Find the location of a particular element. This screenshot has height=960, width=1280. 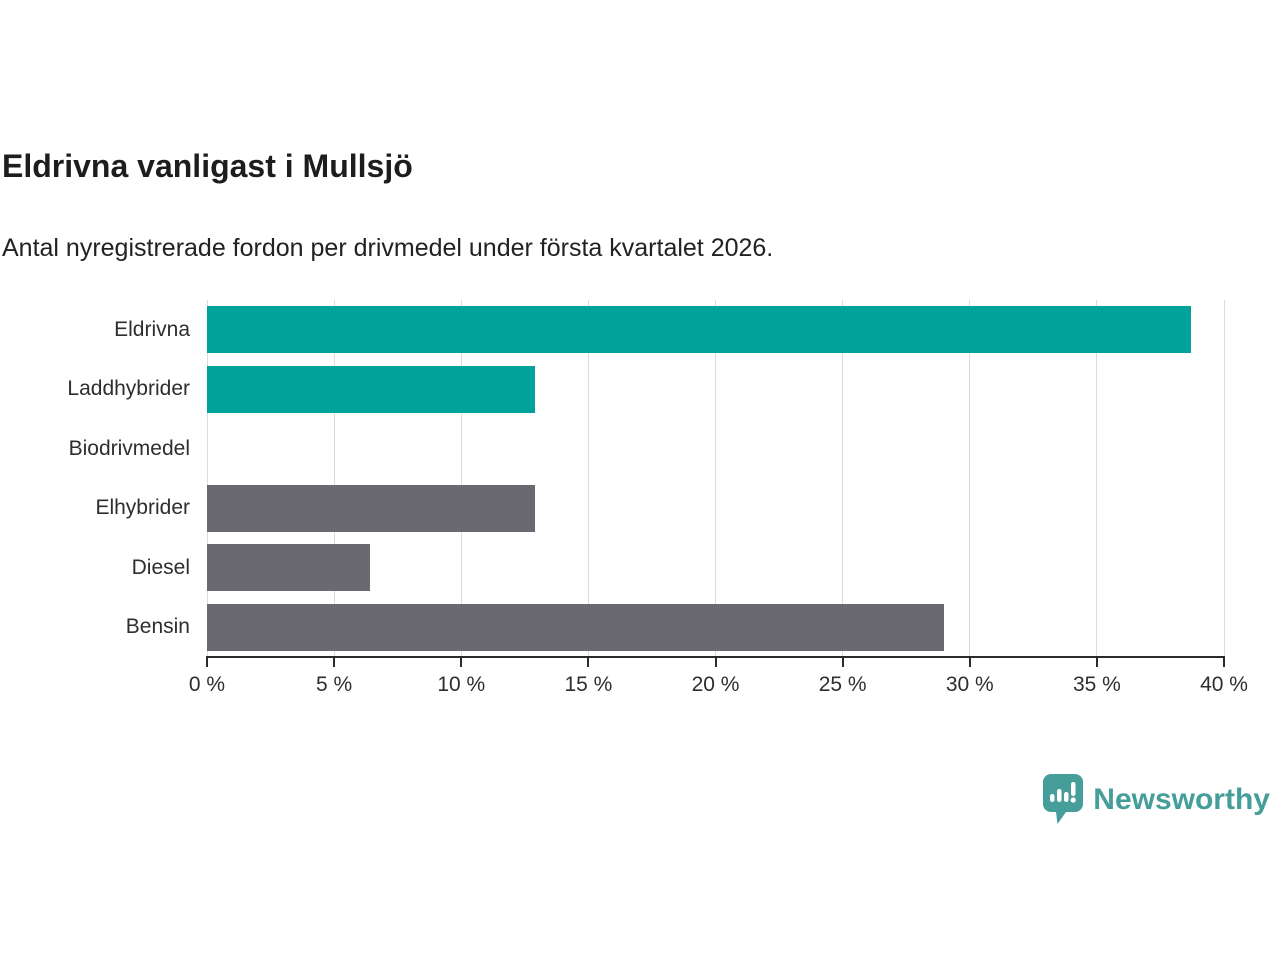

x-tick-label-25: 25 % is located at coordinates (842, 684).